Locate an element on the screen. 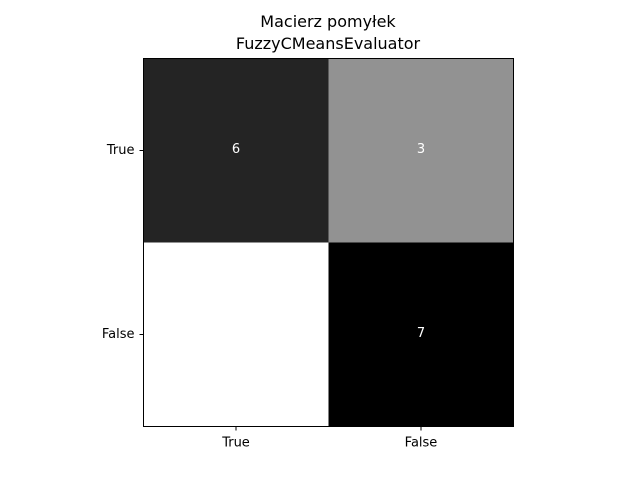 The image size is (640, 480). chart-title-line-2: FuzzyCMeansEvaluator is located at coordinates (328, 43).